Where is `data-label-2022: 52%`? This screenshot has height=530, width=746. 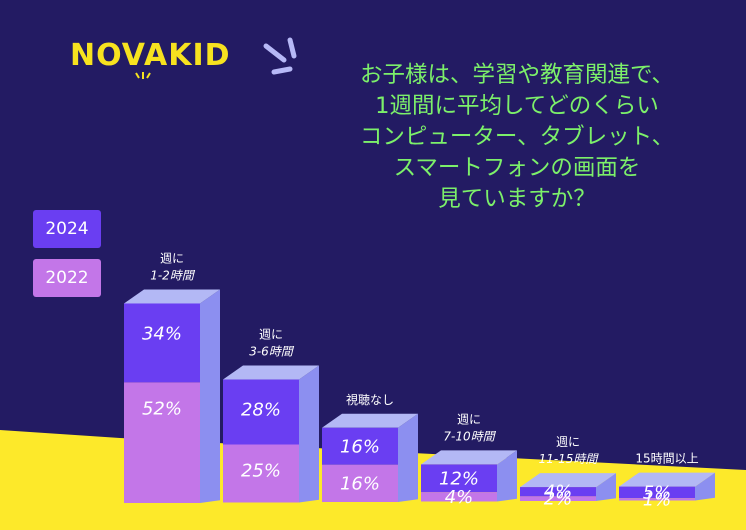
data-label-2022: 52% is located at coordinates (162, 408).